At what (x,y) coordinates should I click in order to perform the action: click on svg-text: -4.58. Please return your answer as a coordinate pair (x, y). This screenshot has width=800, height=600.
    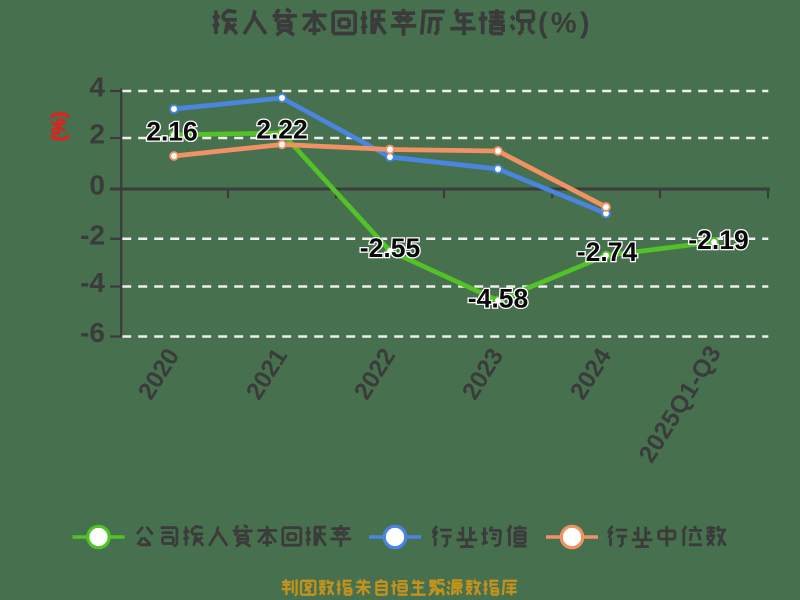
    Looking at the image, I should click on (498, 299).